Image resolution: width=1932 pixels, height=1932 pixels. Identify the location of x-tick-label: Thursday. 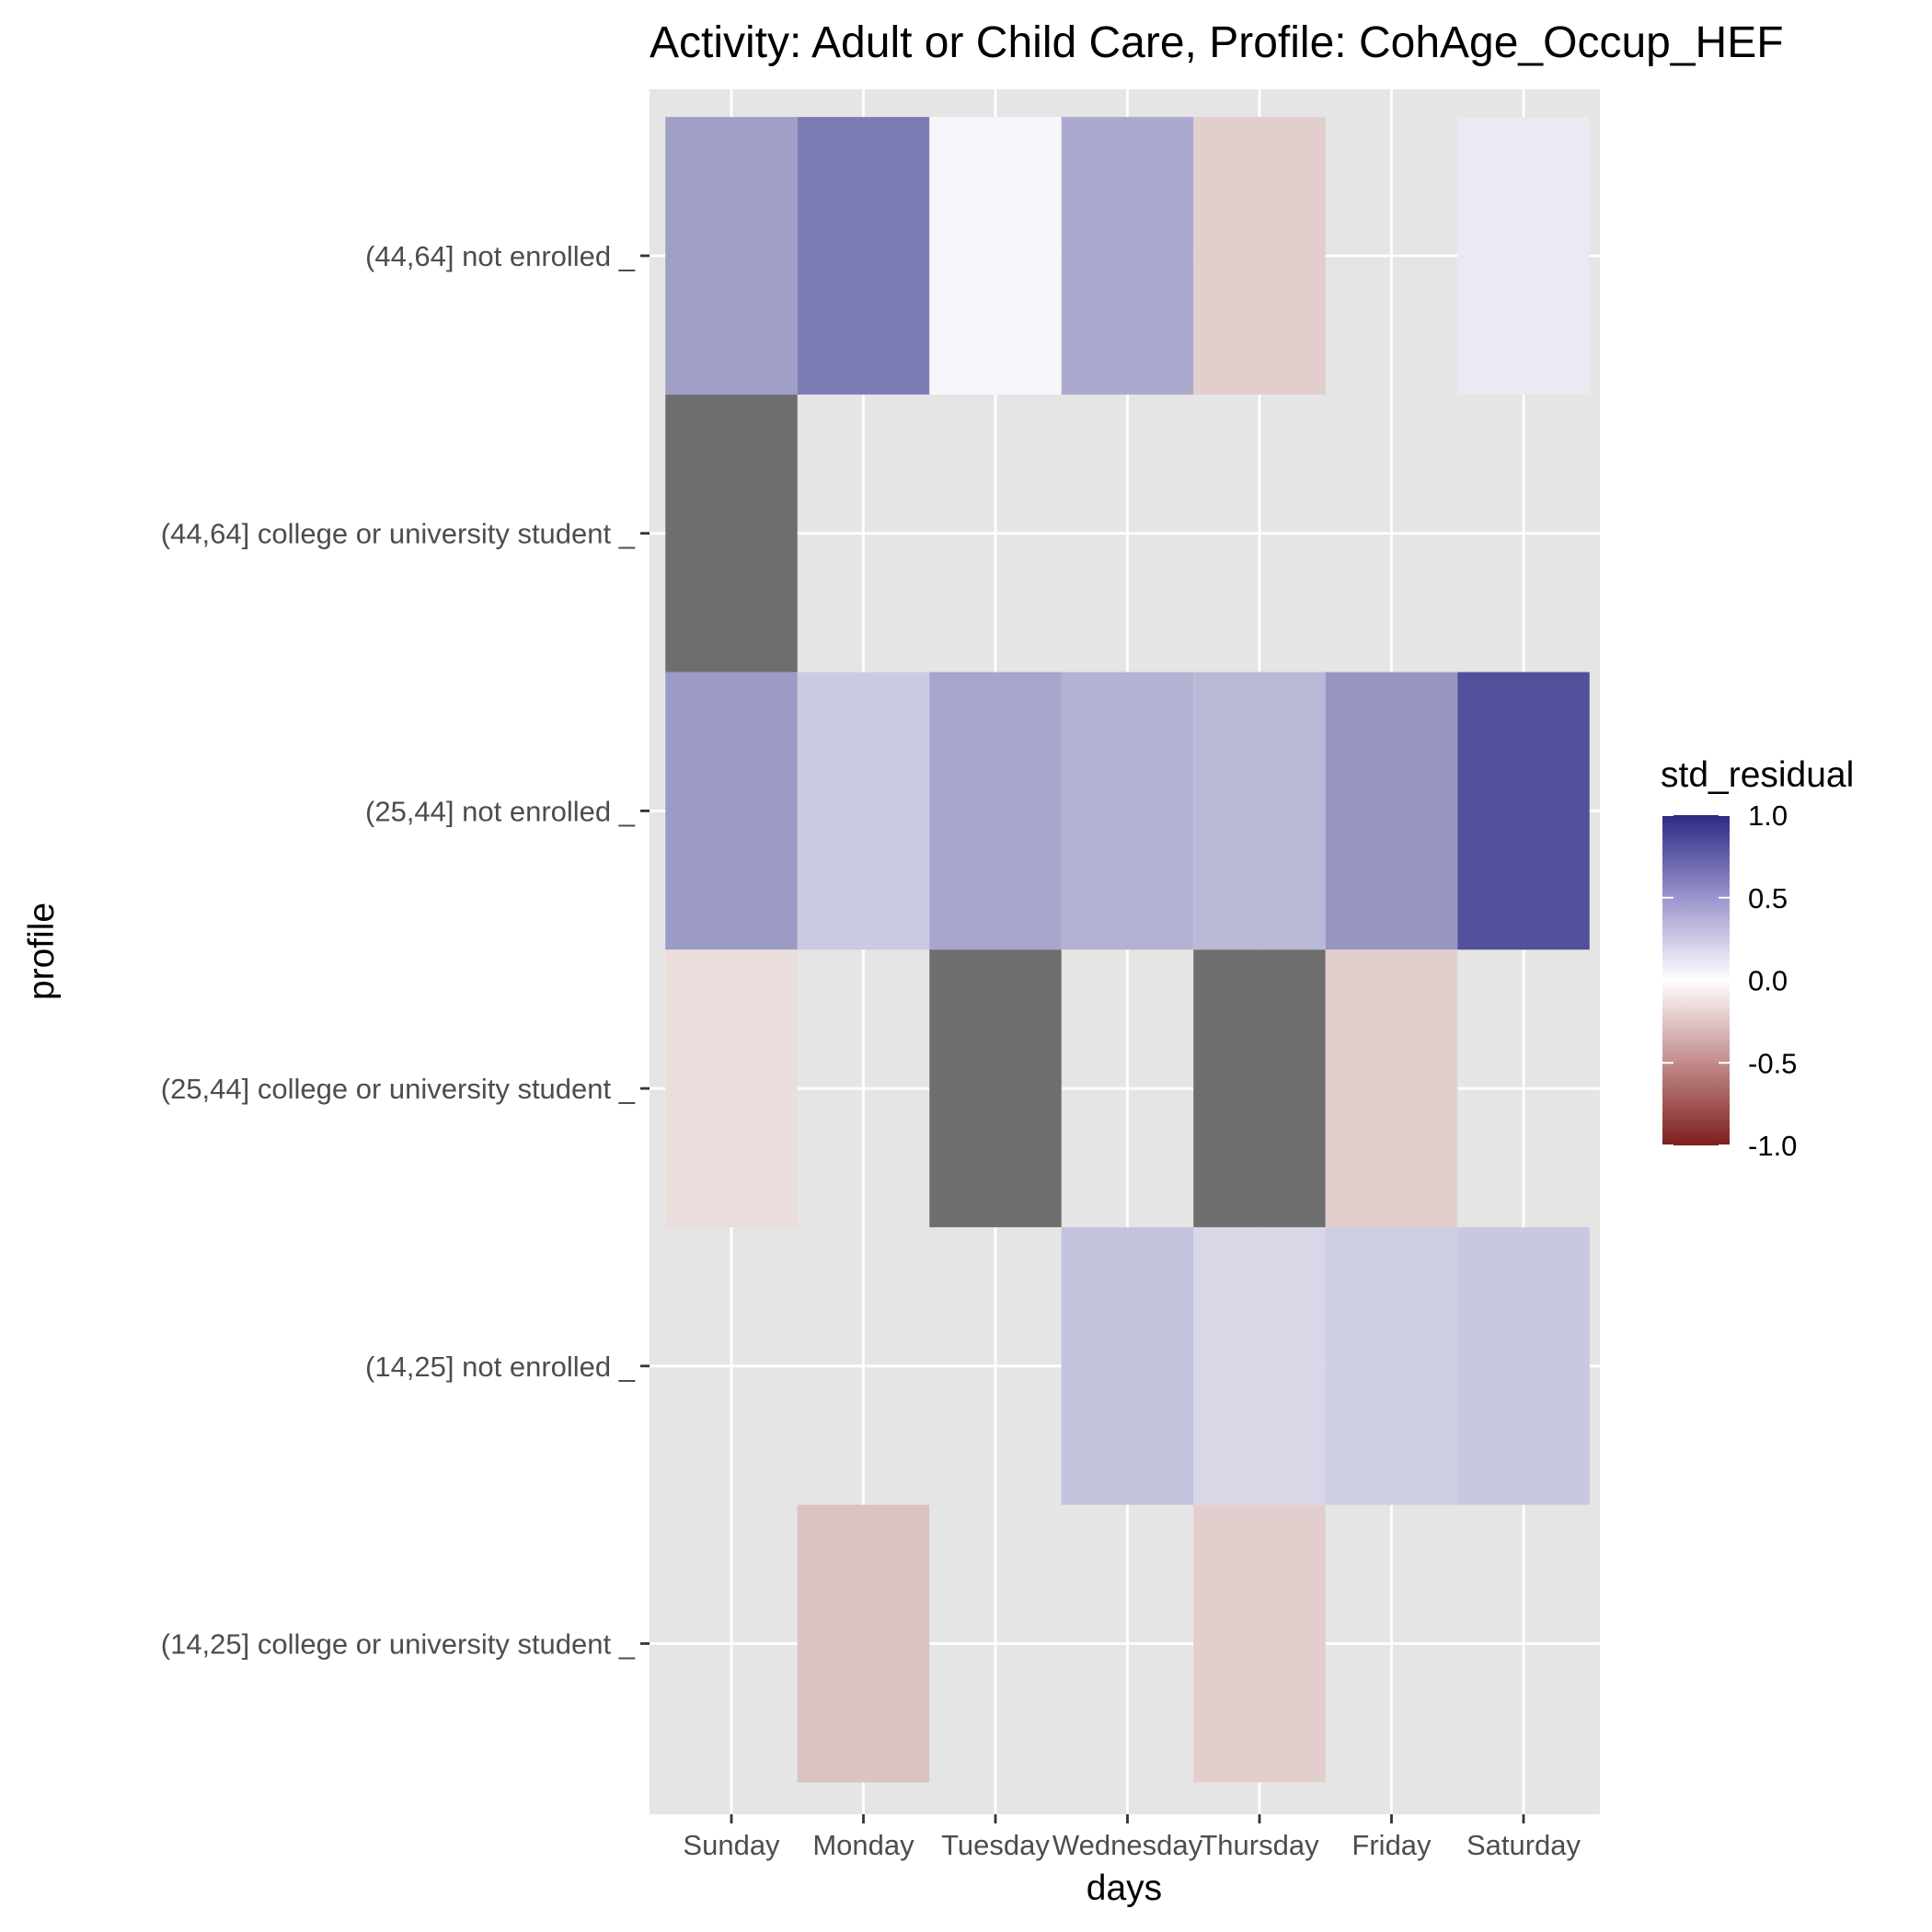
(1259, 1845).